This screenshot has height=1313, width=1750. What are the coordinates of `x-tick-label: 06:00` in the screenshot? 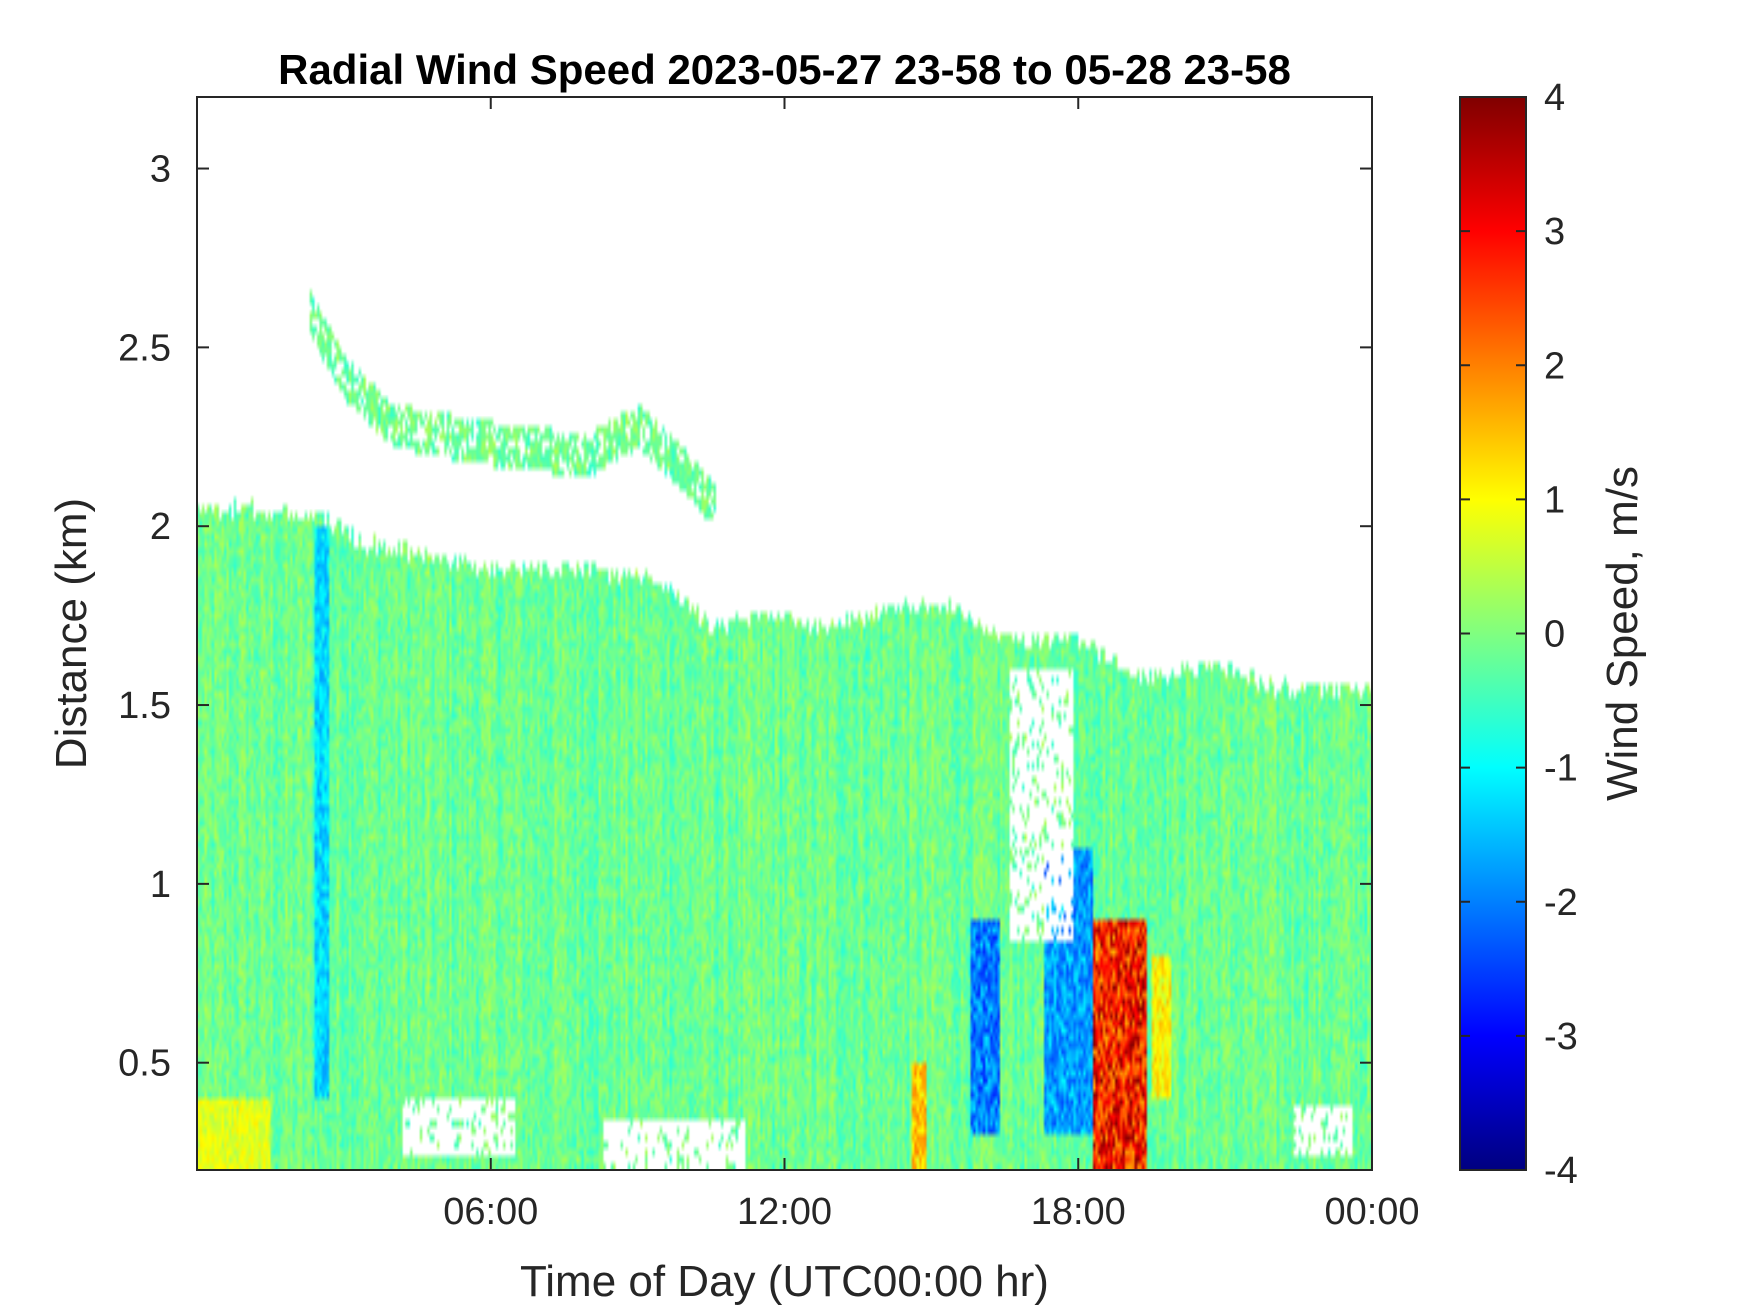 It's located at (490, 1212).